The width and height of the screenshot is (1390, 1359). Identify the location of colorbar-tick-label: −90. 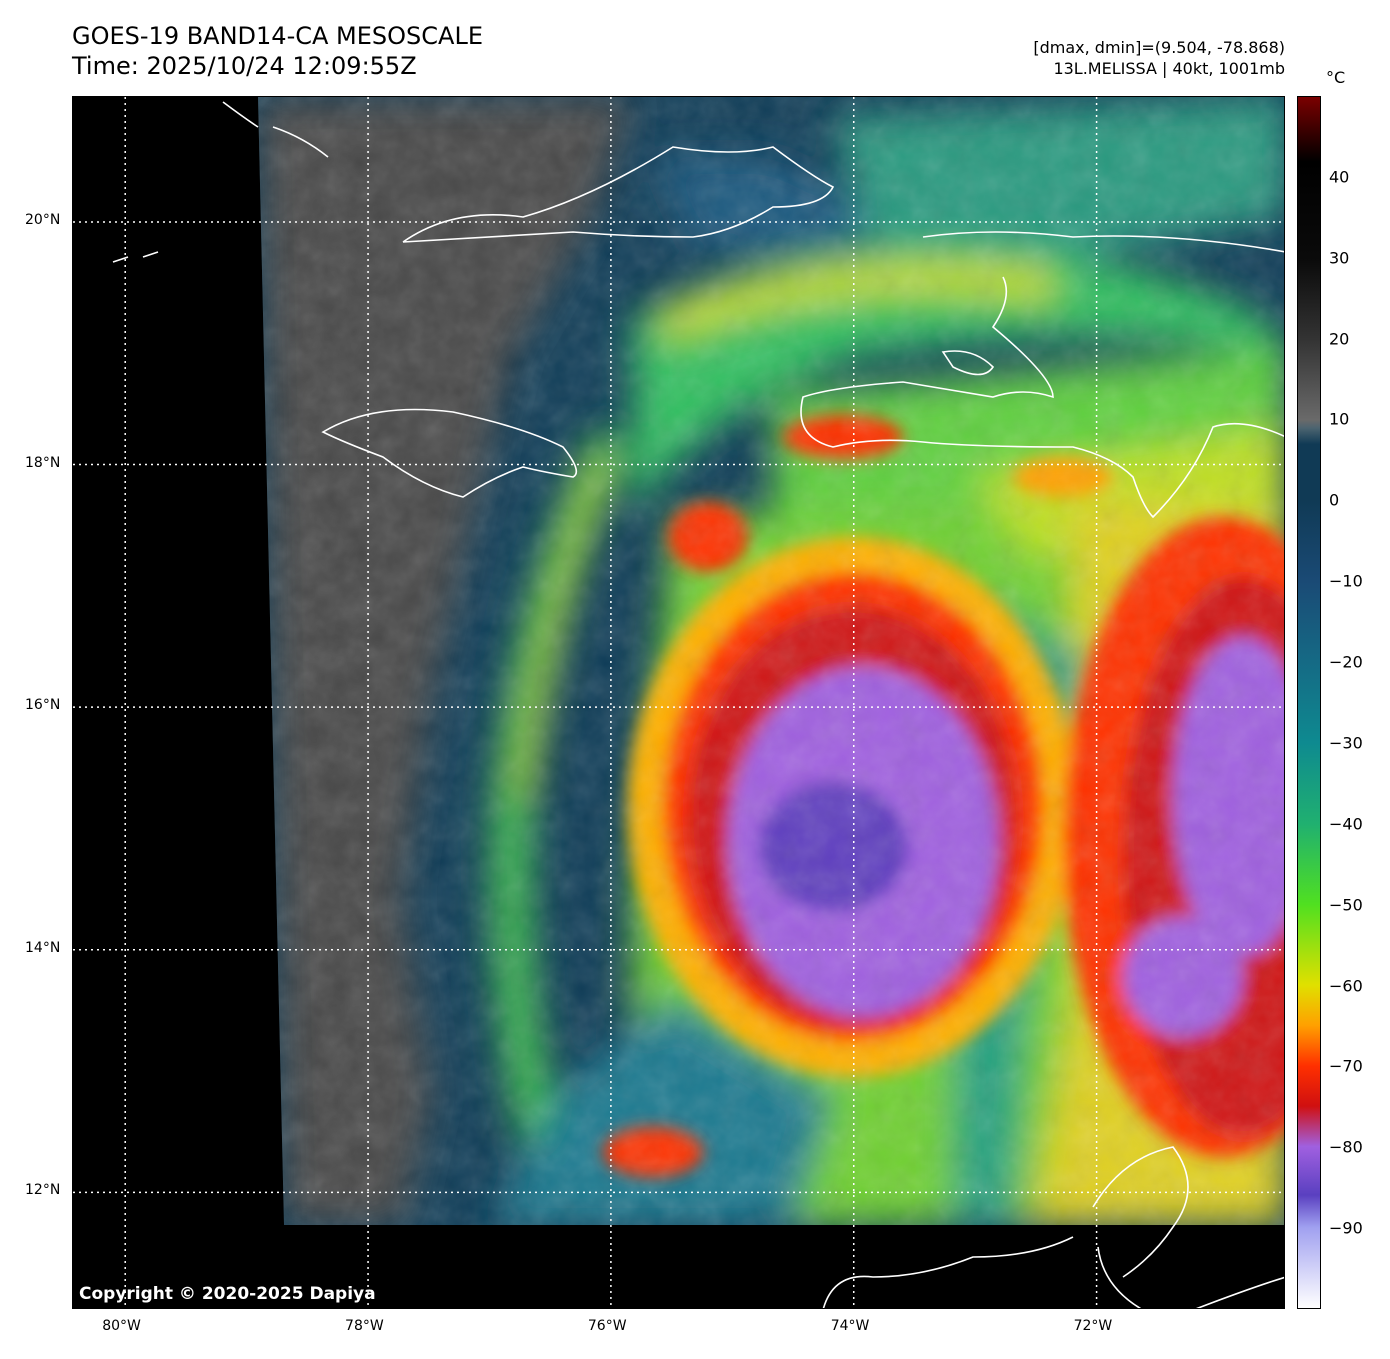
(1346, 1228).